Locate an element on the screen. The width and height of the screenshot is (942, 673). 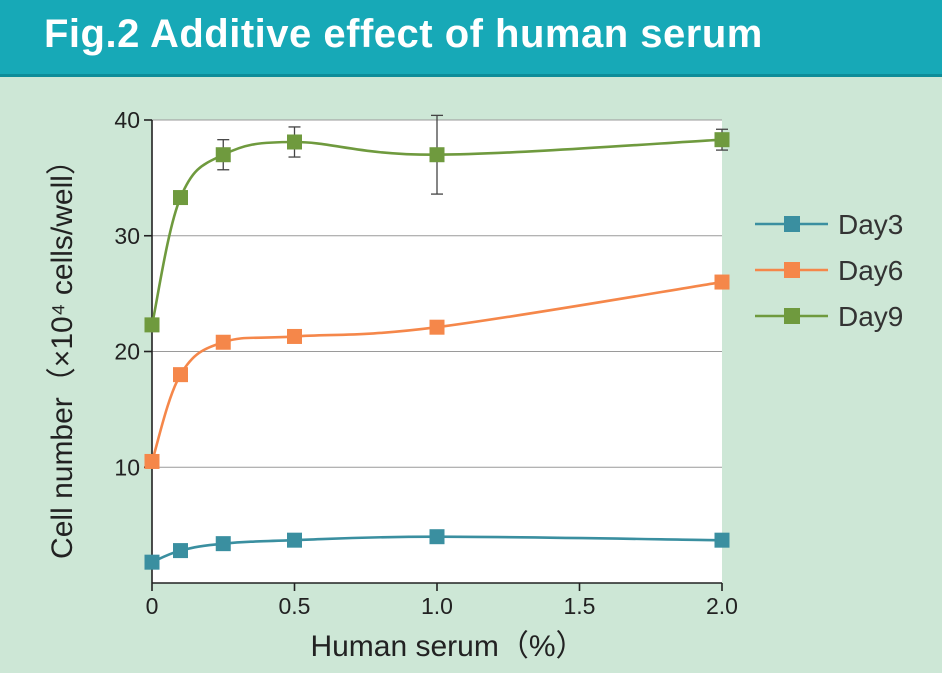
legend-marker-day3 is located at coordinates (792, 224).